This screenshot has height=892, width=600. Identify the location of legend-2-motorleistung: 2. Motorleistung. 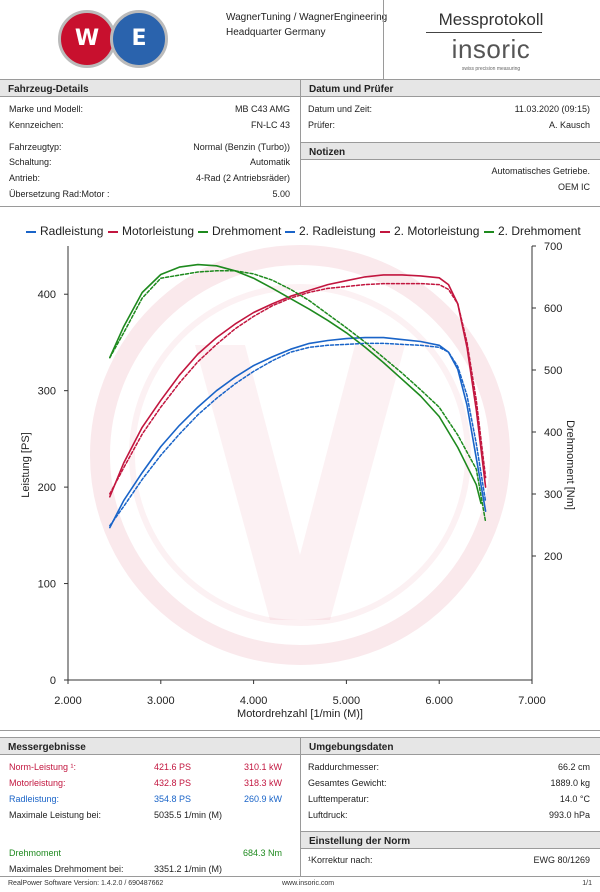
(429, 231).